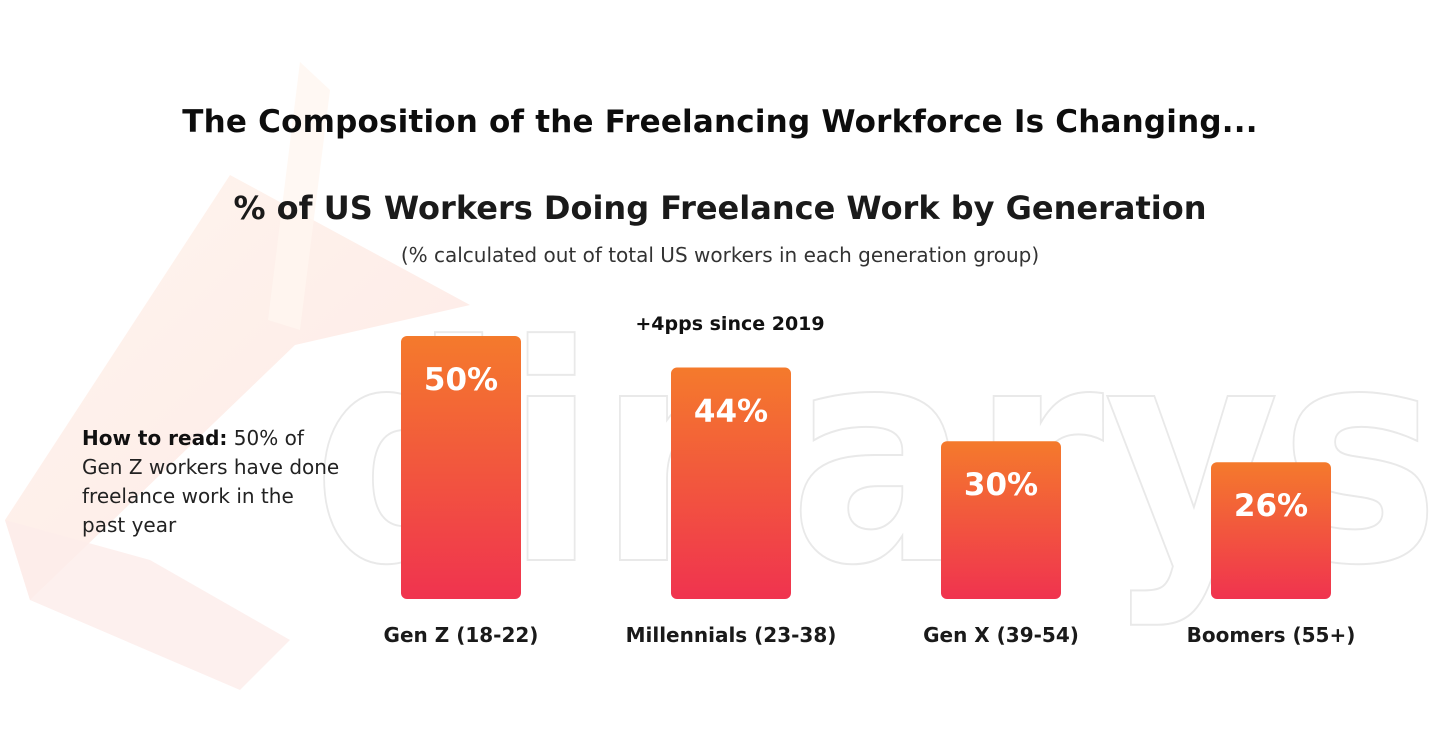  Describe the element at coordinates (461, 635) in the screenshot. I see `category-label: Gen Z (18-22)` at that location.